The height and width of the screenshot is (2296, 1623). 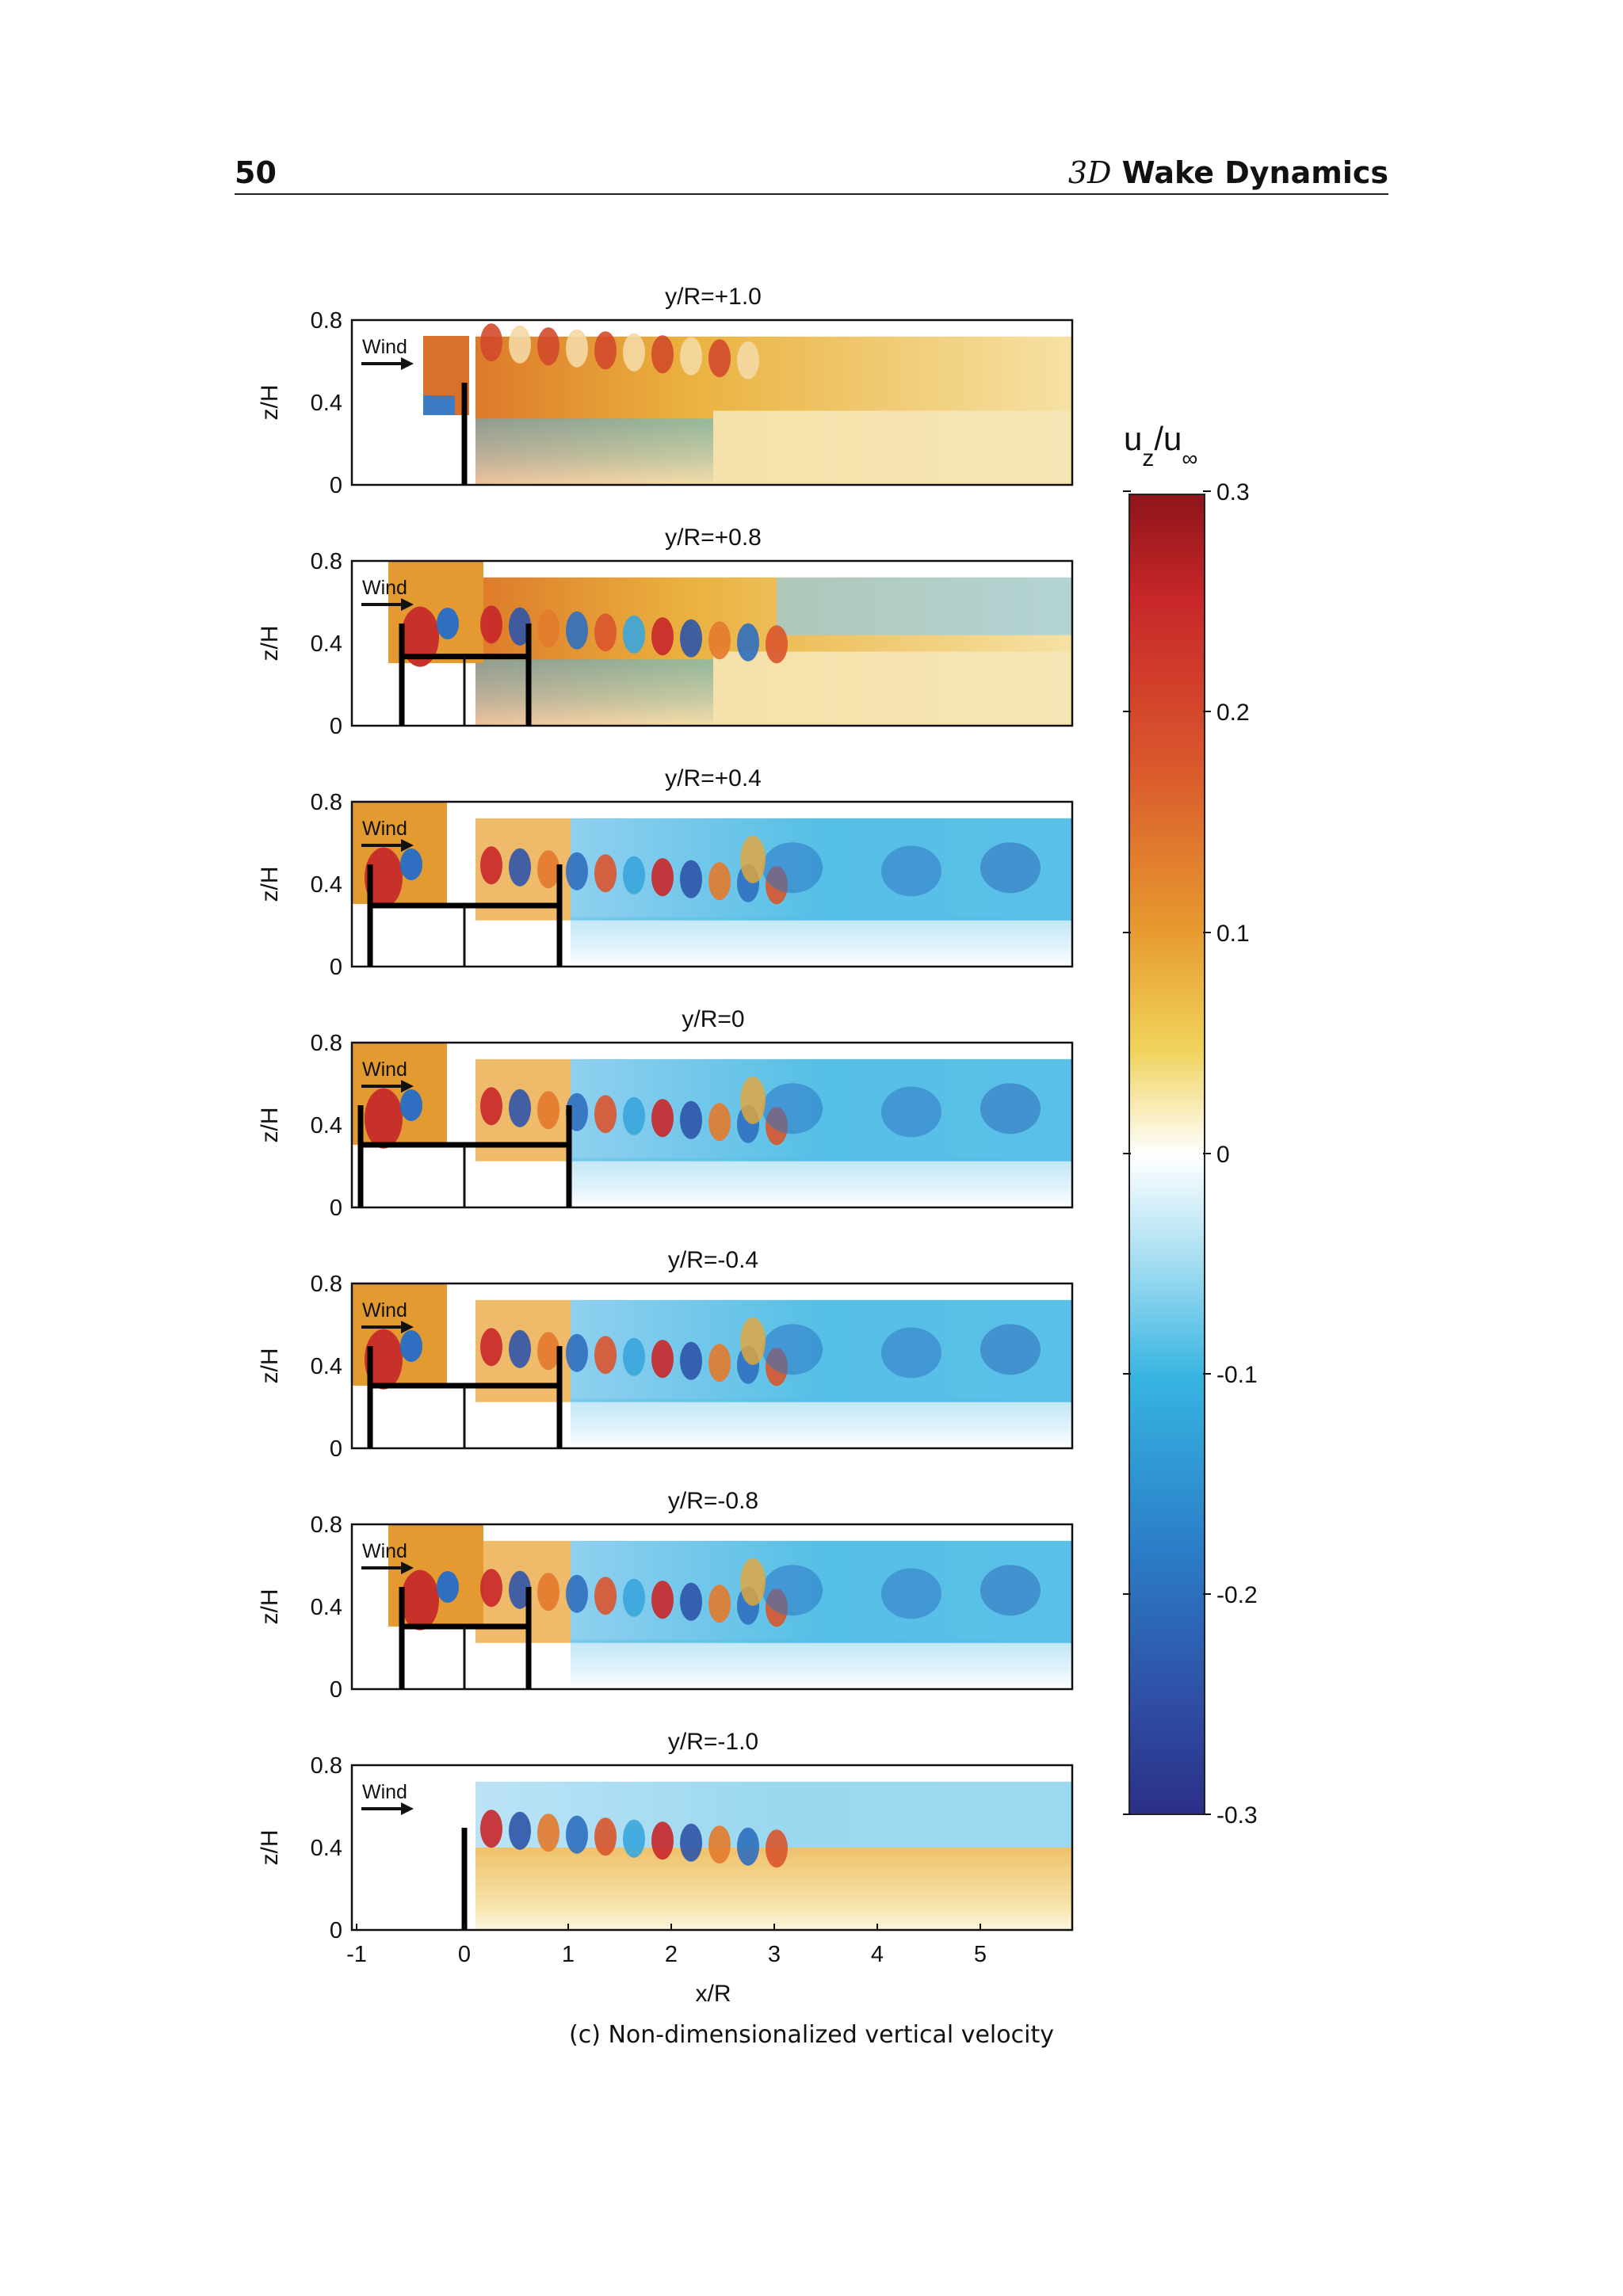 What do you see at coordinates (713, 1019) in the screenshot?
I see `panel-title: y/R=0` at bounding box center [713, 1019].